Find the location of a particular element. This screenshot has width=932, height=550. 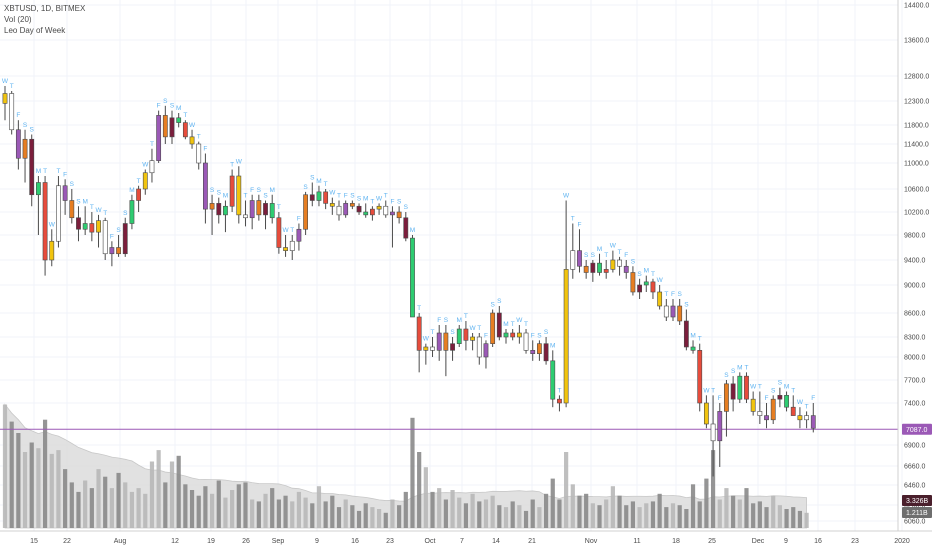

price-tick-label: 12800.0 is located at coordinates (916, 77).